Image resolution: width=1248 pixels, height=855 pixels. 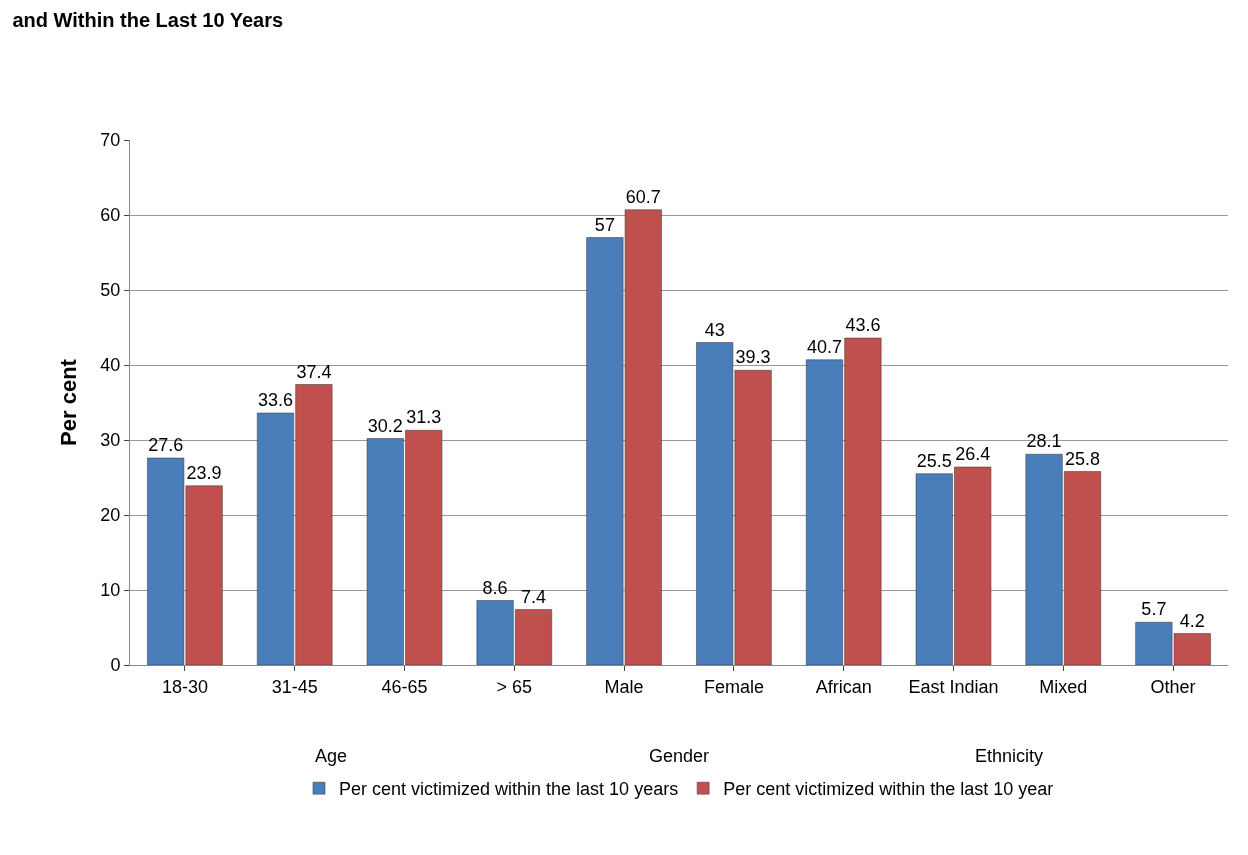 What do you see at coordinates (953, 686) in the screenshot?
I see `x-tick-label: East Indian` at bounding box center [953, 686].